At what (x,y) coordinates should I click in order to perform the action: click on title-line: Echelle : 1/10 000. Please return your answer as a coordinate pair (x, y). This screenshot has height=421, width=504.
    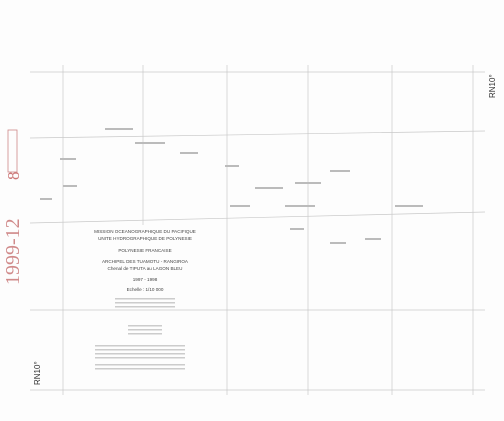
    Looking at the image, I should click on (145, 289).